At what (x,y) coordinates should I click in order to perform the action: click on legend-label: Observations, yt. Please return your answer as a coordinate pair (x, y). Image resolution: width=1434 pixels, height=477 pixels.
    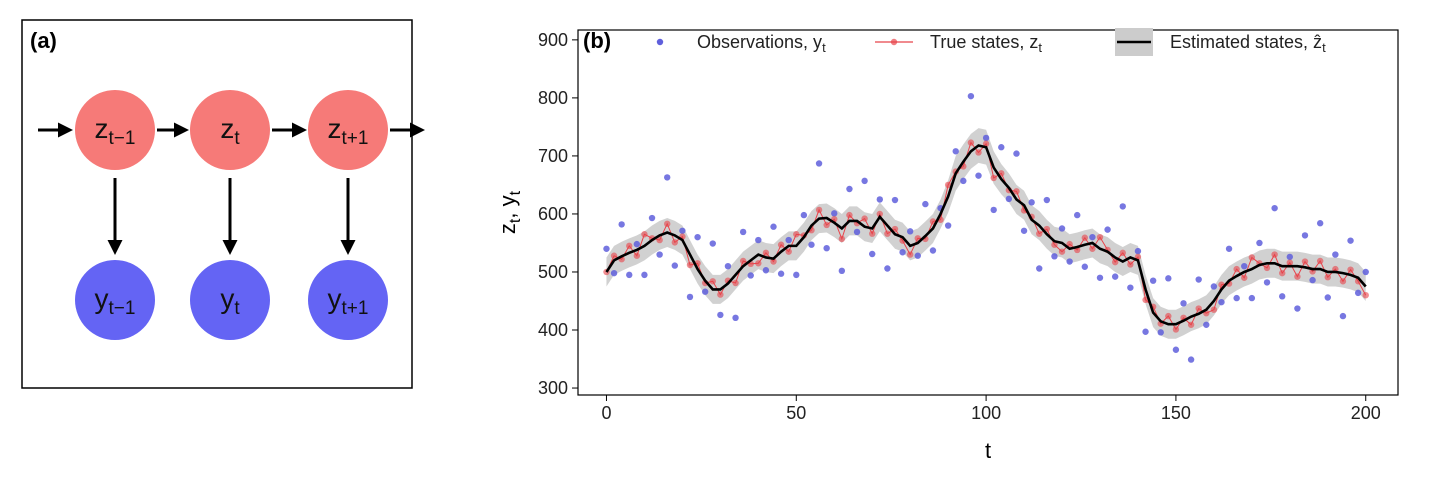
    Looking at the image, I should click on (761, 43).